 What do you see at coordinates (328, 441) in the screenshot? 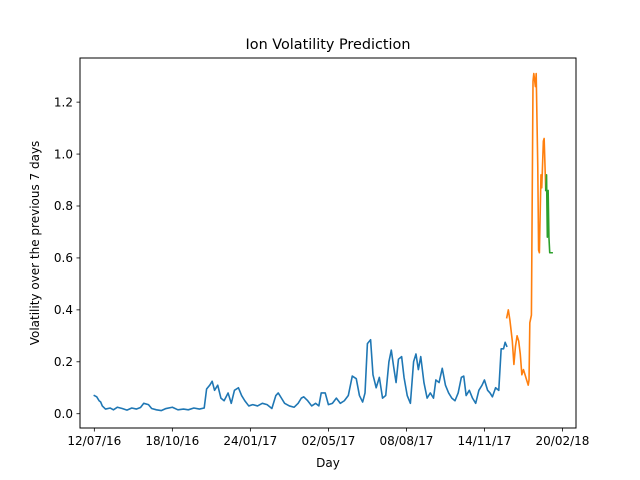
I see `x-tick-label: 02/05/17` at bounding box center [328, 441].